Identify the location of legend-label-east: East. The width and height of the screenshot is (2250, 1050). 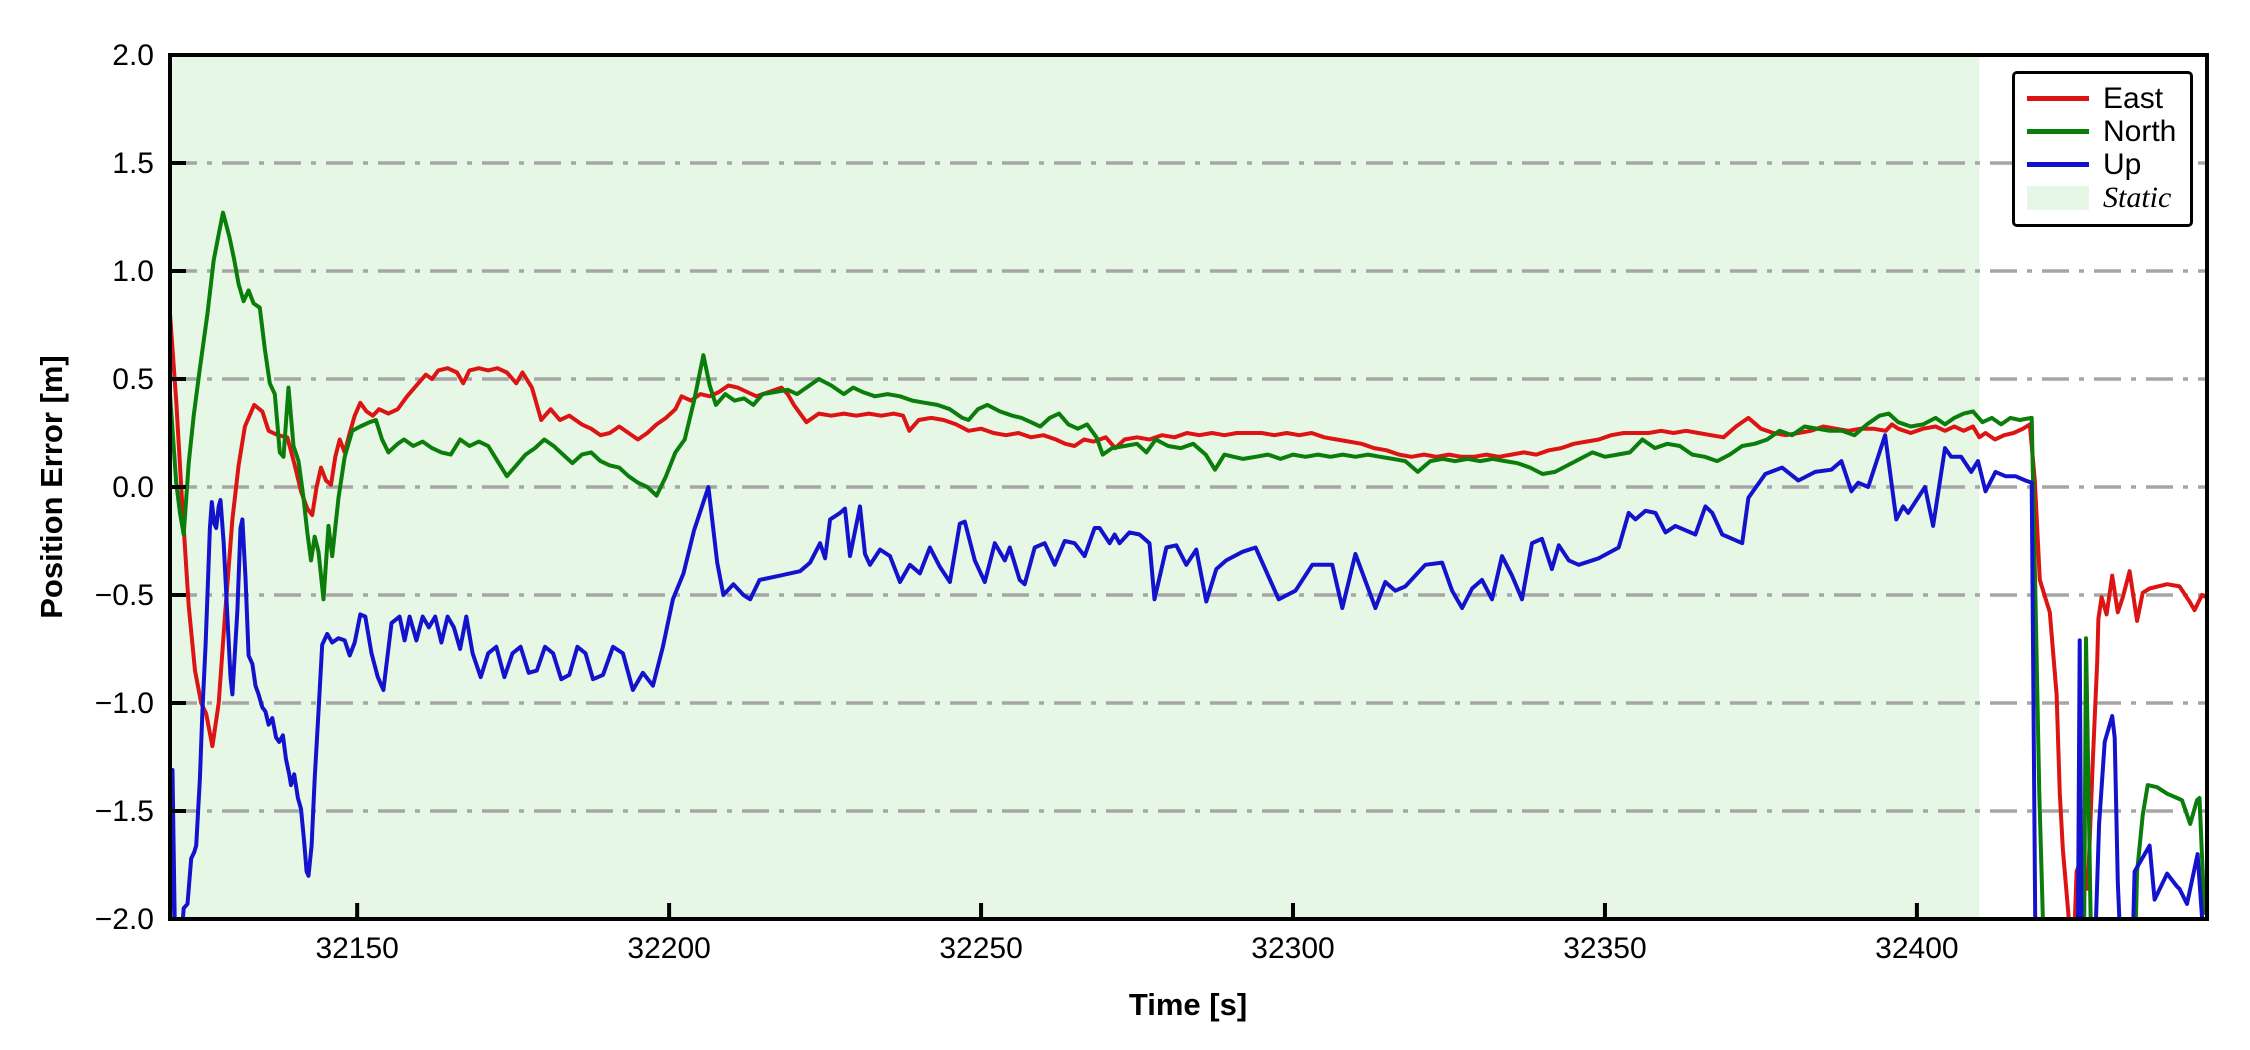
(2133, 98).